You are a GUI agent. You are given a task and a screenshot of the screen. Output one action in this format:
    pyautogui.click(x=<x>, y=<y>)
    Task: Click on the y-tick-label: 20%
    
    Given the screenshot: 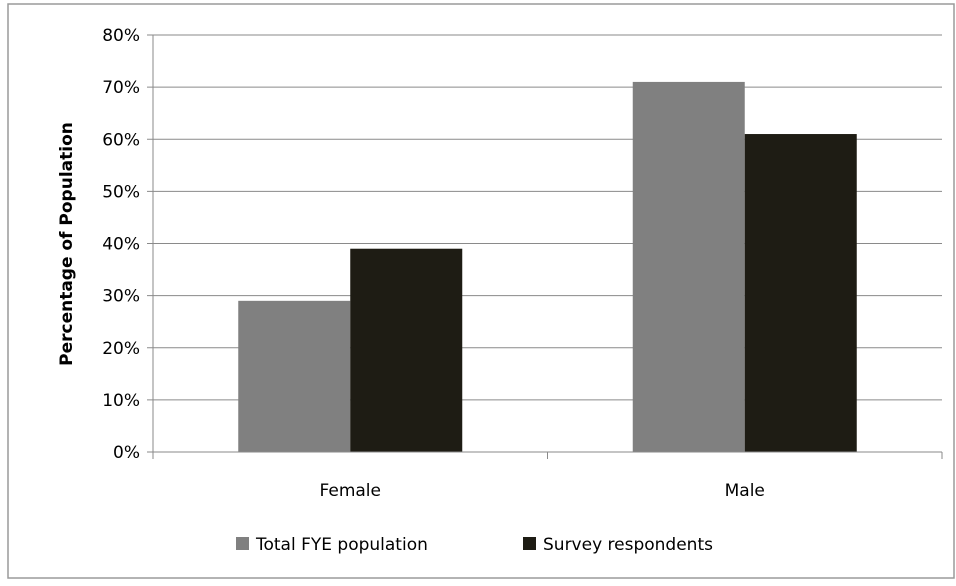 What is the action you would take?
    pyautogui.click(x=121, y=349)
    